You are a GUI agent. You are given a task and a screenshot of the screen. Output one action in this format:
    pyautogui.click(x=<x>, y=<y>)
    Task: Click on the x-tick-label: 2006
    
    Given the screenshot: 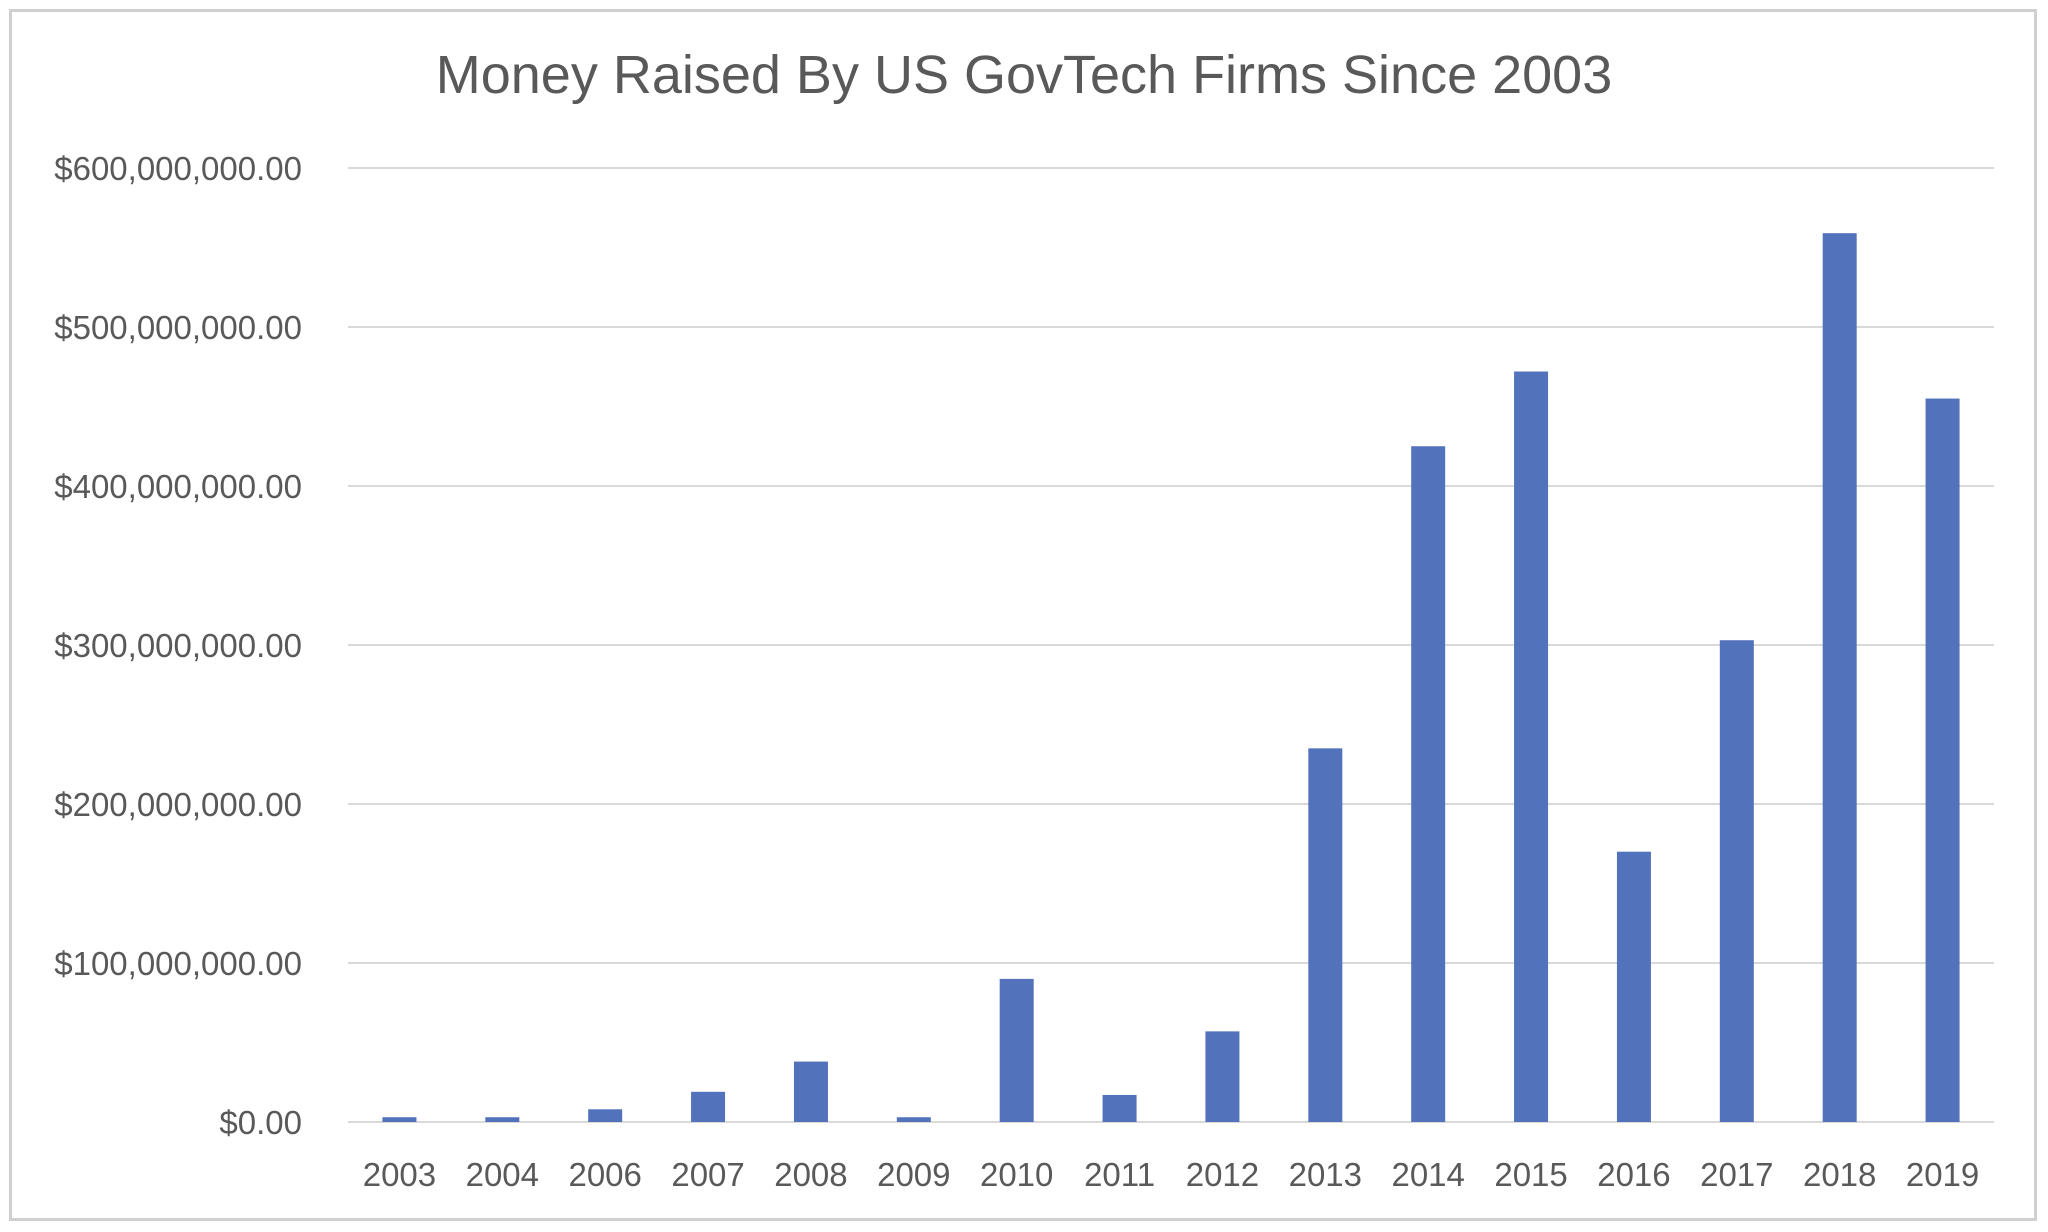 What is the action you would take?
    pyautogui.click(x=604, y=1174)
    